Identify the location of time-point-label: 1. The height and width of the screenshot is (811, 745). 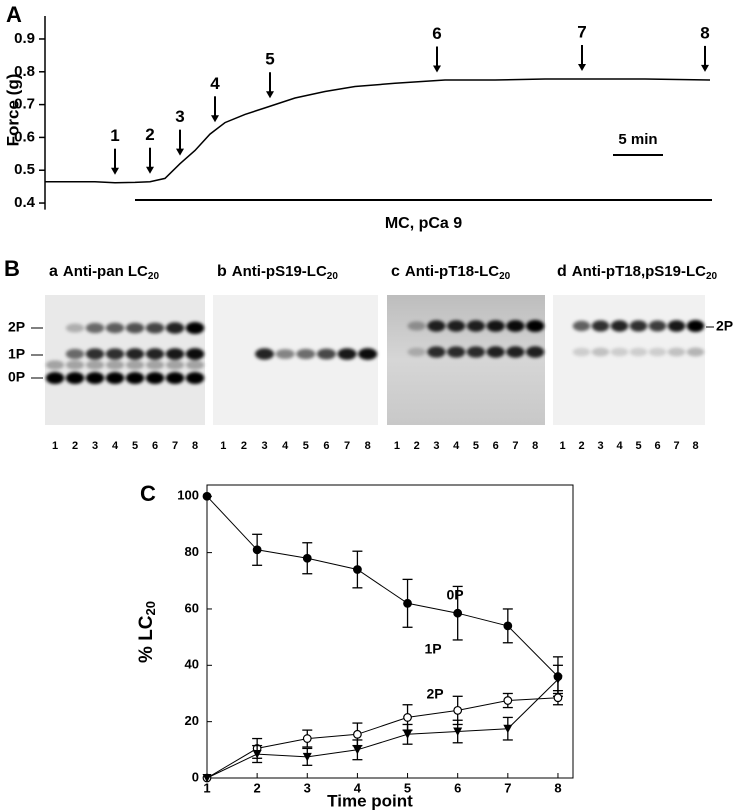
(114, 135).